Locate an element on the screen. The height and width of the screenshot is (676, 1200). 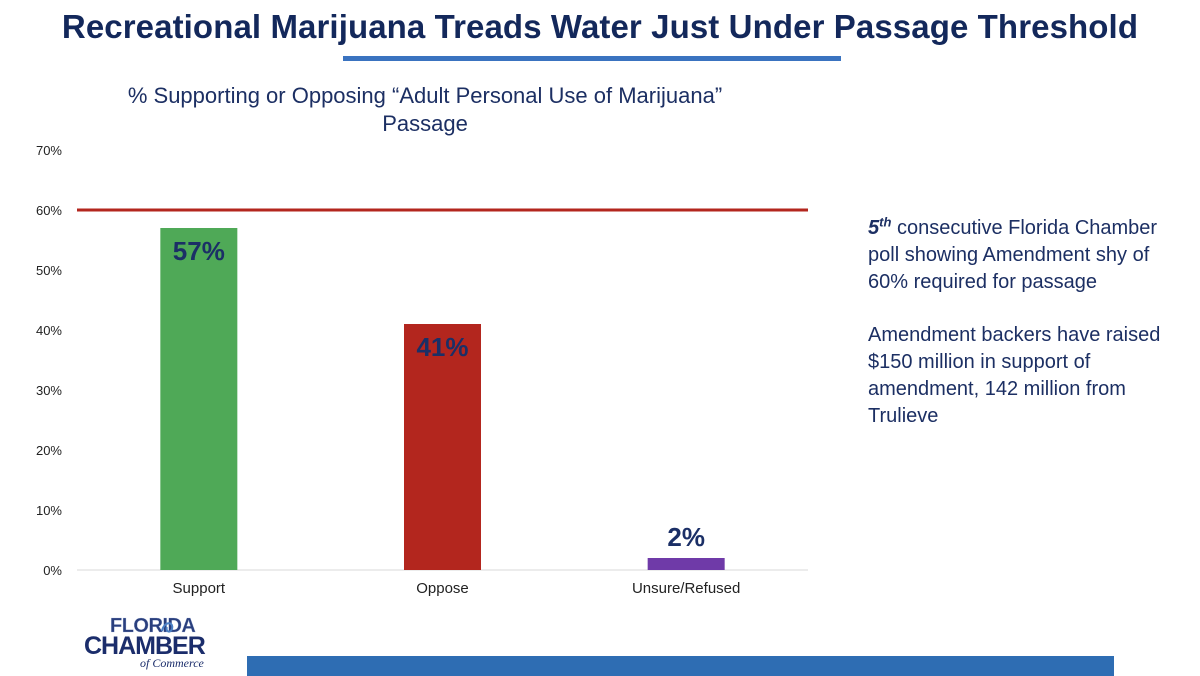
y-tick-label: 20% is located at coordinates (49, 450).